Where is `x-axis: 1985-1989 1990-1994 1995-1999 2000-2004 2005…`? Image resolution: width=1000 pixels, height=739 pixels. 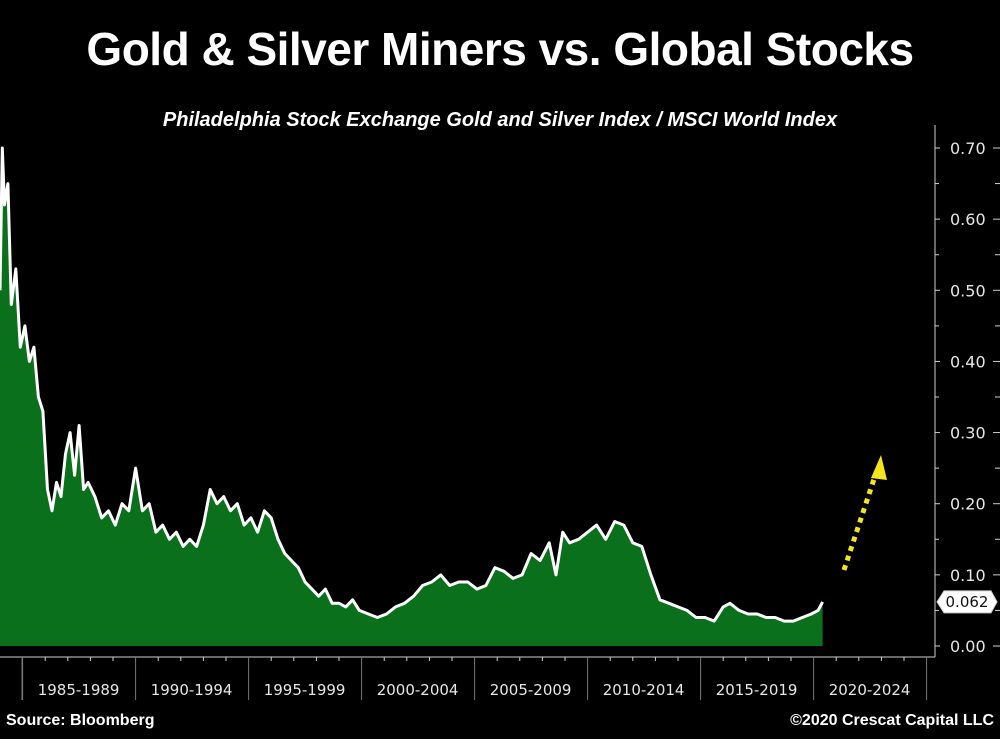 x-axis: 1985-1989 1990-1994 1995-1999 2000-2004 2005… is located at coordinates (467, 678).